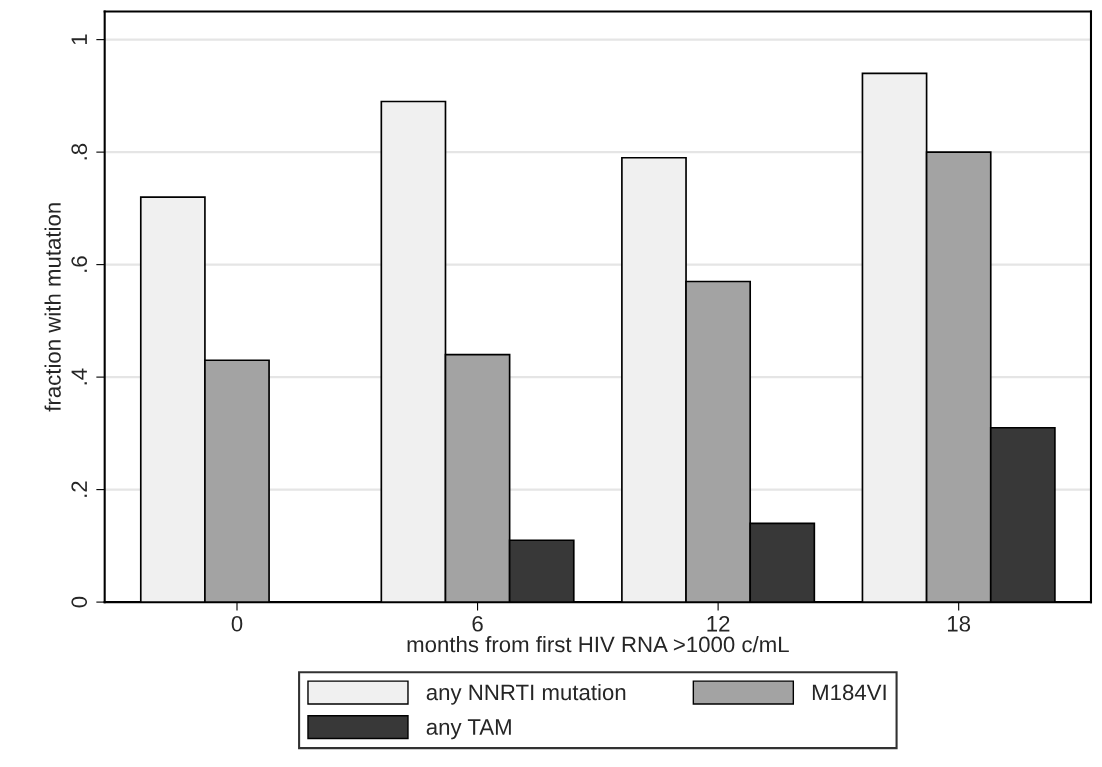 Image resolution: width=1102 pixels, height=767 pixels. What do you see at coordinates (468, 729) in the screenshot?
I see `legend-label: any TAM` at bounding box center [468, 729].